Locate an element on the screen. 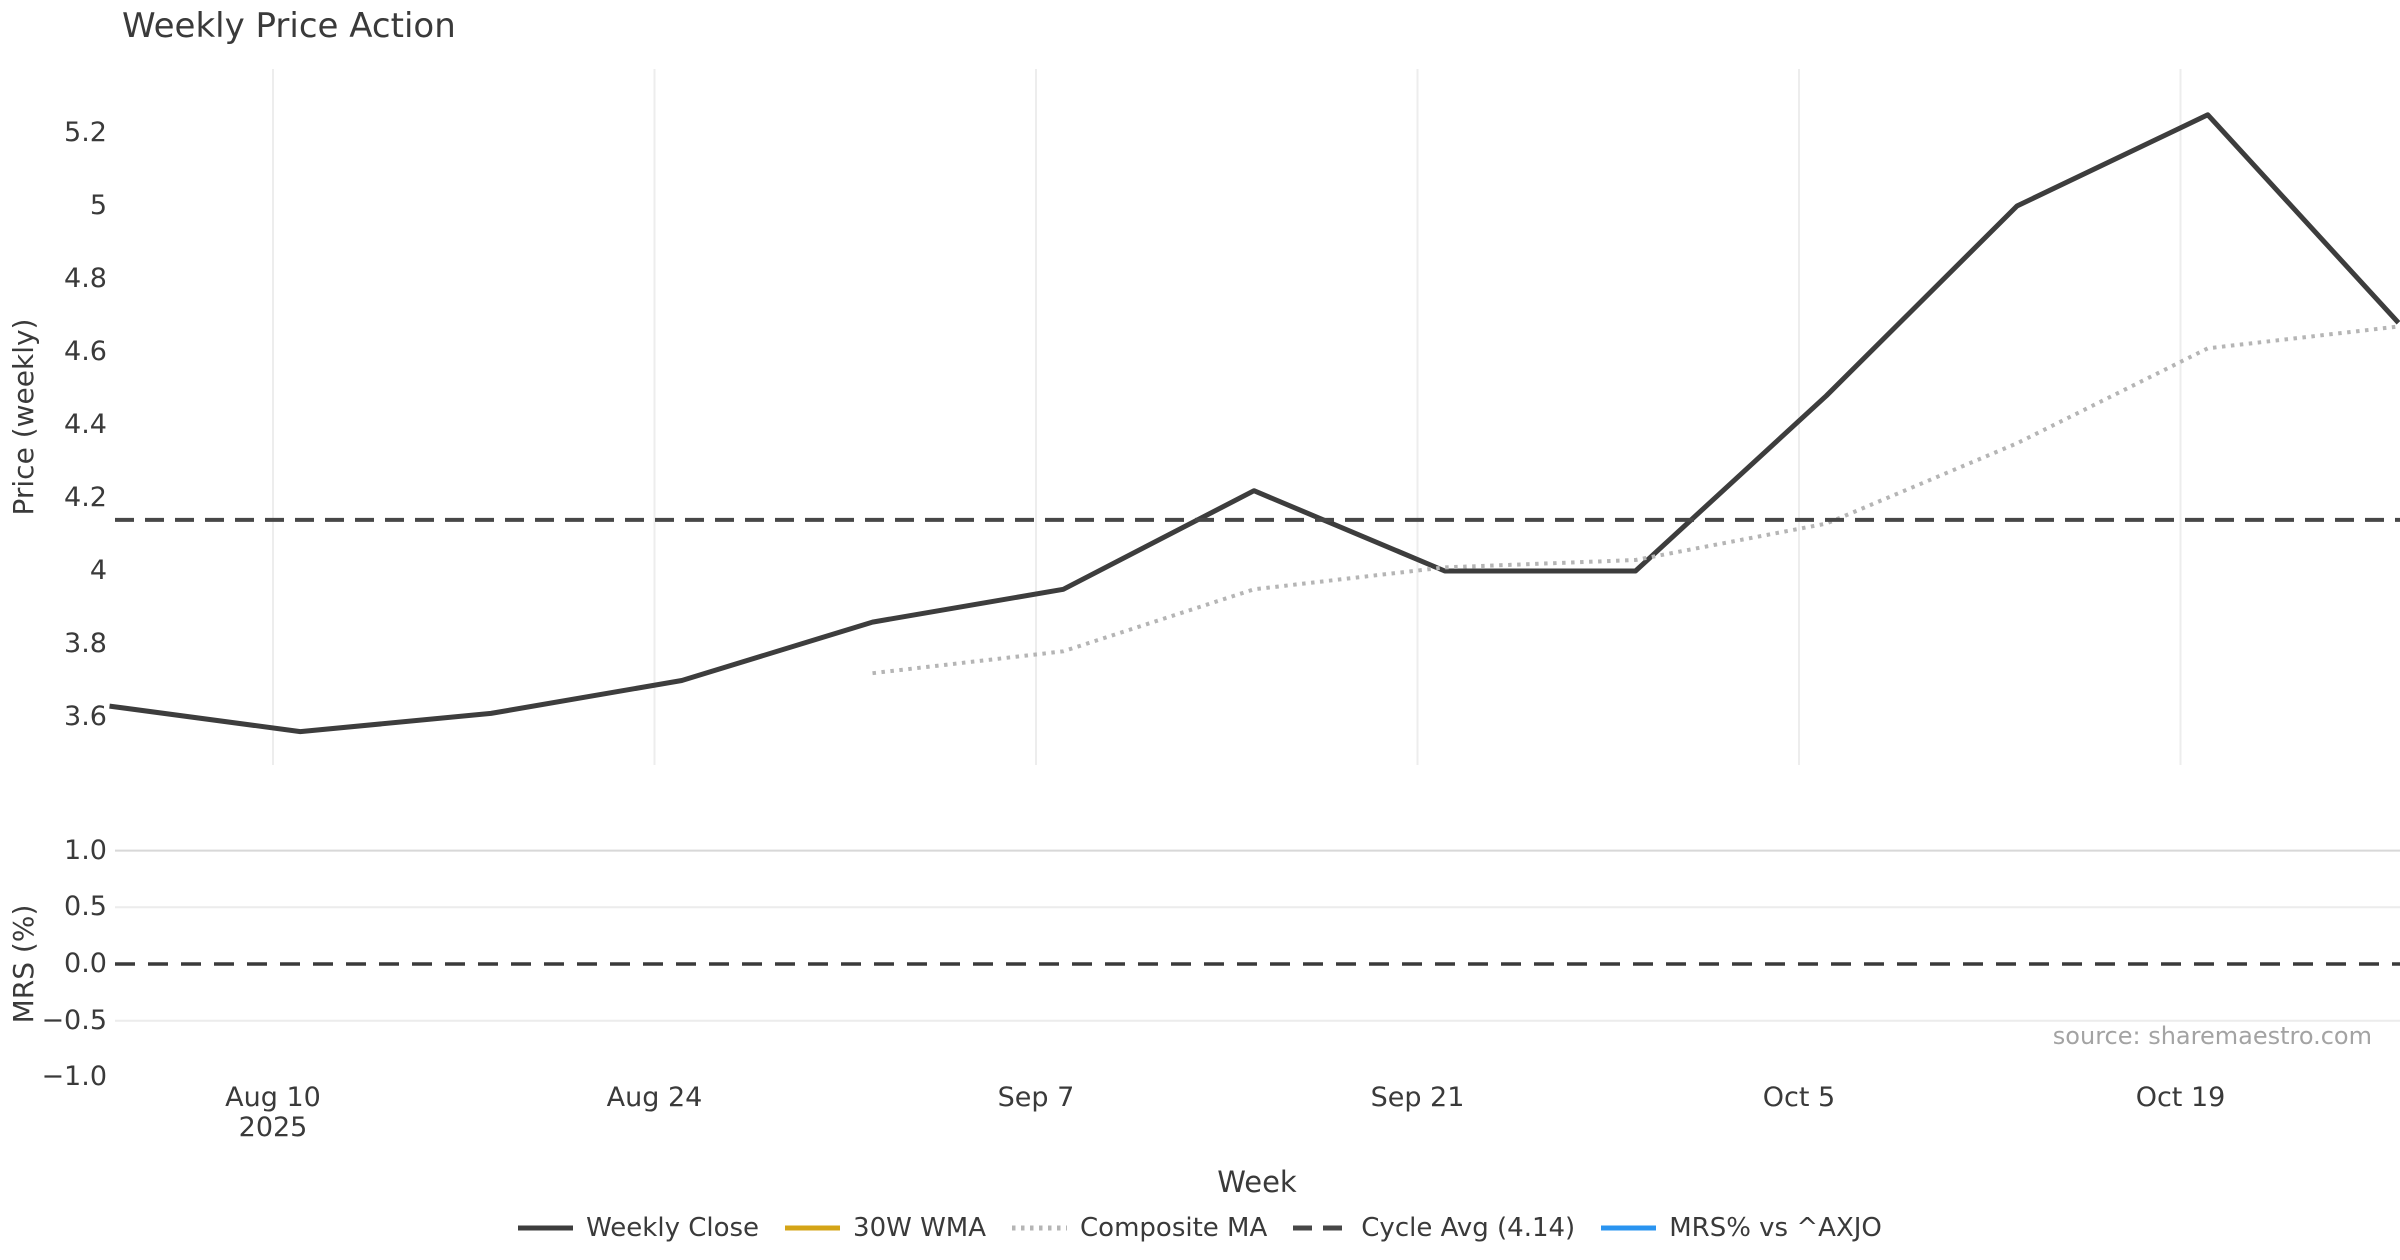  mrs-tick-label: 0.5 is located at coordinates (85, 907).